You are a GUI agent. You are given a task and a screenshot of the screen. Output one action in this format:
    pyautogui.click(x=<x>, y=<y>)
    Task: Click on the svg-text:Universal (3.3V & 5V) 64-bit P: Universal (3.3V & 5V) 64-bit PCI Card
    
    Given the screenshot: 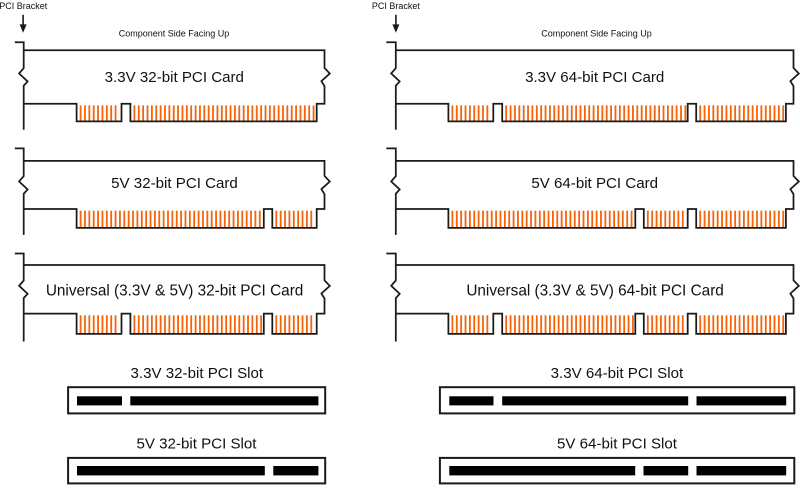 What is the action you would take?
    pyautogui.click(x=595, y=290)
    